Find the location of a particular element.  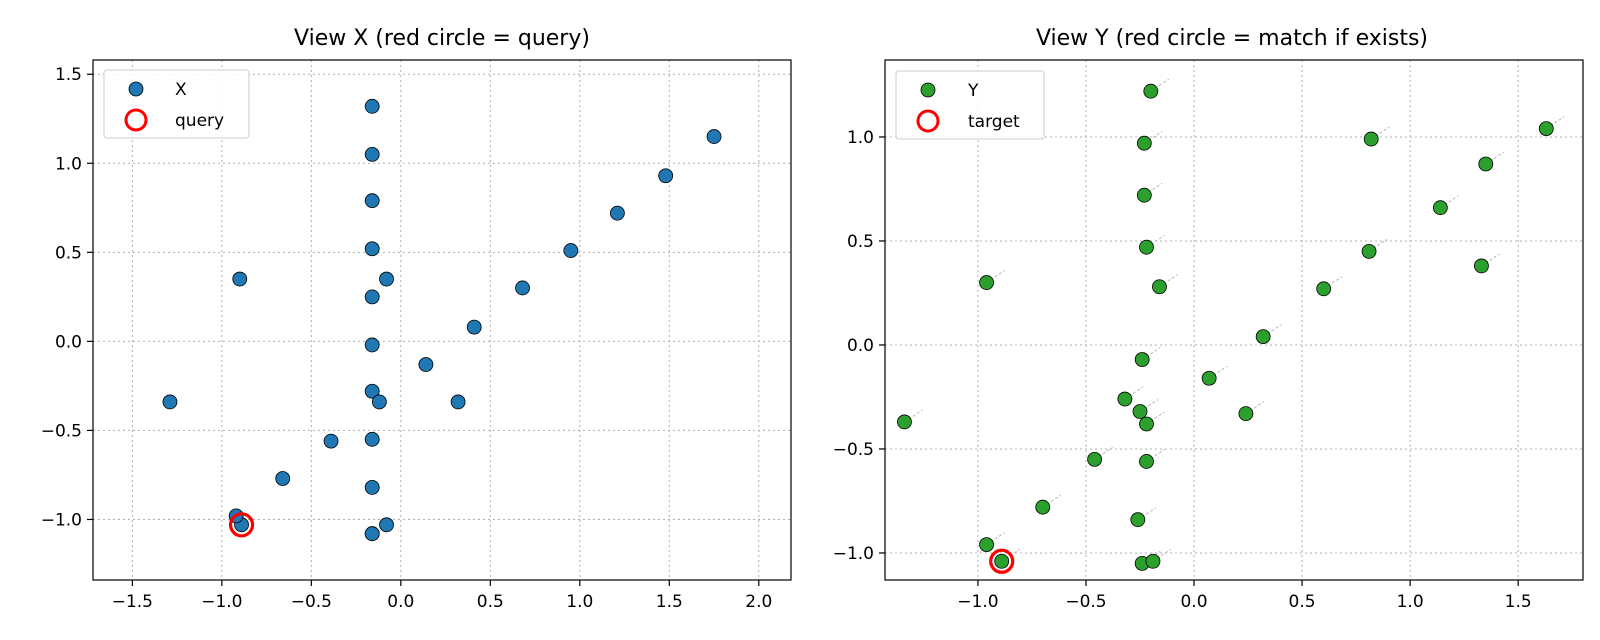

legend-label-points: Y is located at coordinates (973, 91).